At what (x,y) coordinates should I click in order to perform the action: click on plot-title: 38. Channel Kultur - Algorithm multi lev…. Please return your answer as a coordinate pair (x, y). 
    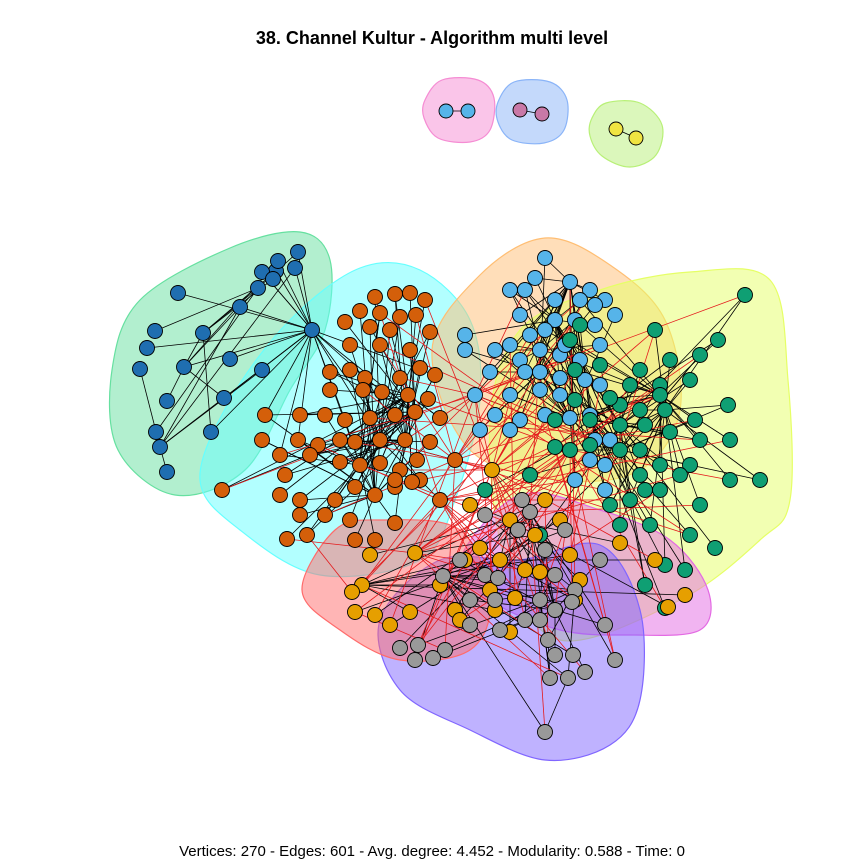
    Looking at the image, I should click on (432, 38).